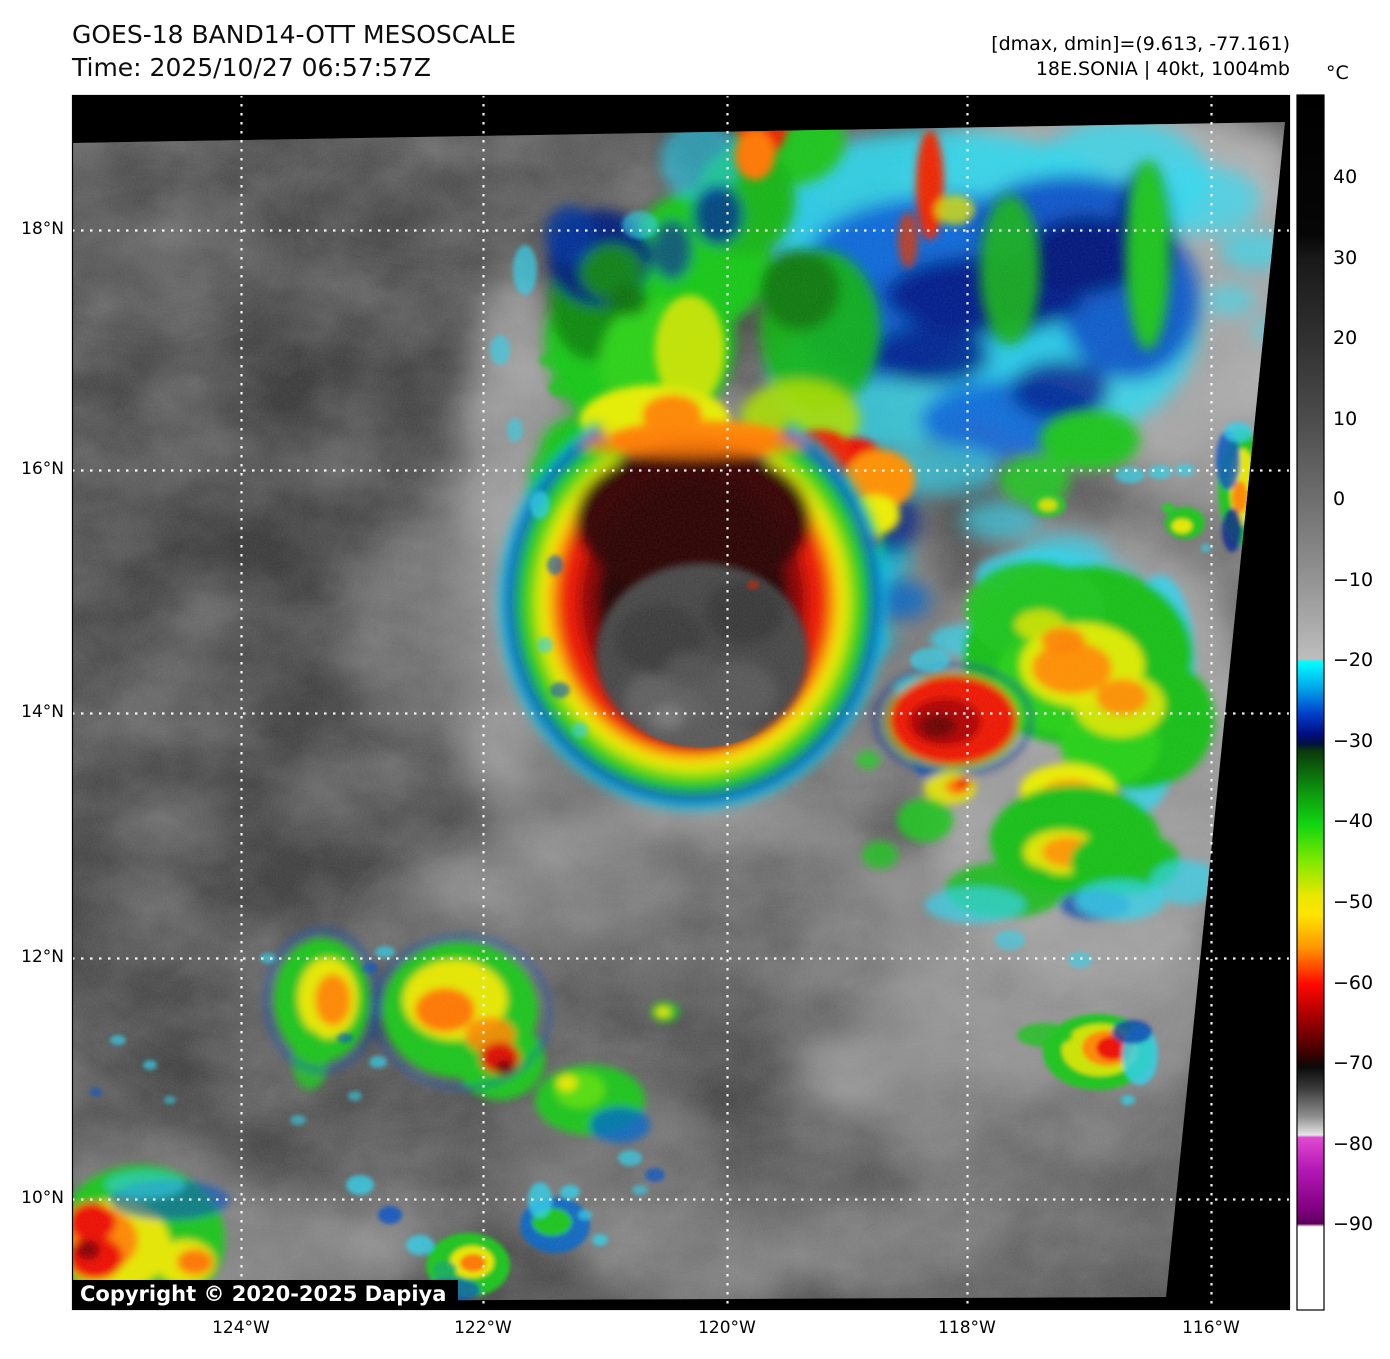  Describe the element at coordinates (1339, 499) in the screenshot. I see `cb-tick-0: 0` at that location.